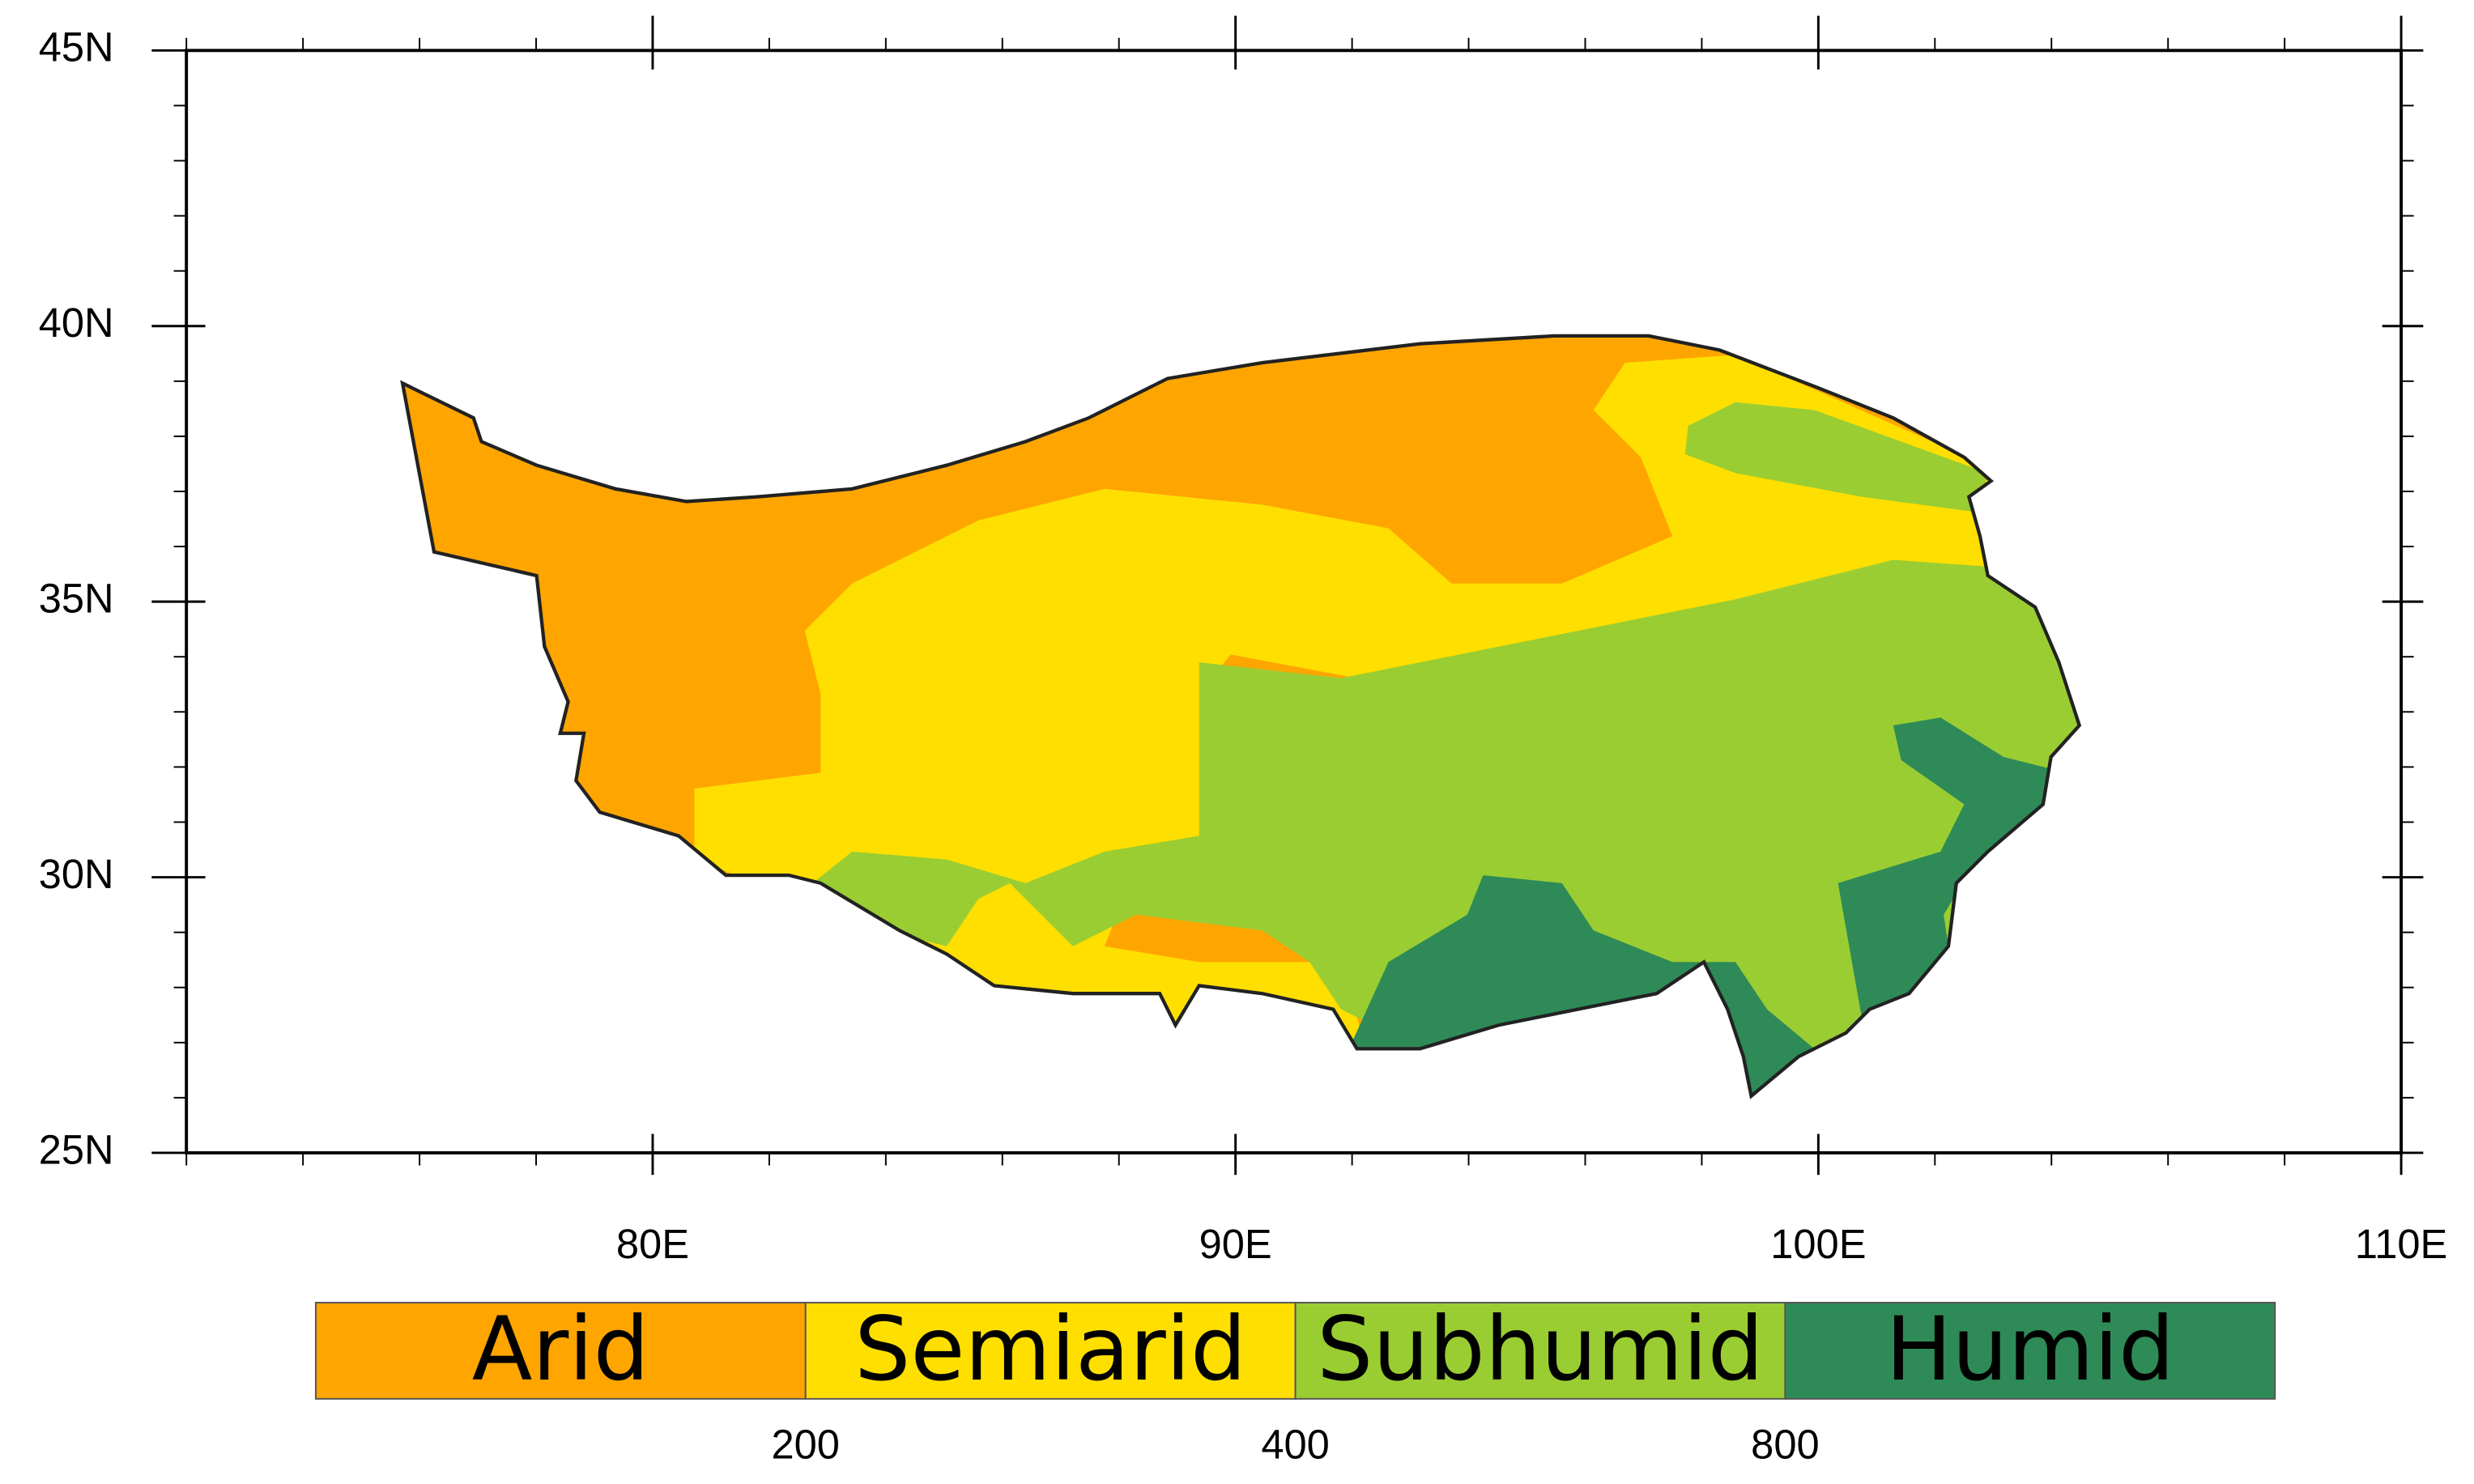 This screenshot has width=2474, height=1484. What do you see at coordinates (76, 599) in the screenshot?
I see `y-tick-label: 35N` at bounding box center [76, 599].